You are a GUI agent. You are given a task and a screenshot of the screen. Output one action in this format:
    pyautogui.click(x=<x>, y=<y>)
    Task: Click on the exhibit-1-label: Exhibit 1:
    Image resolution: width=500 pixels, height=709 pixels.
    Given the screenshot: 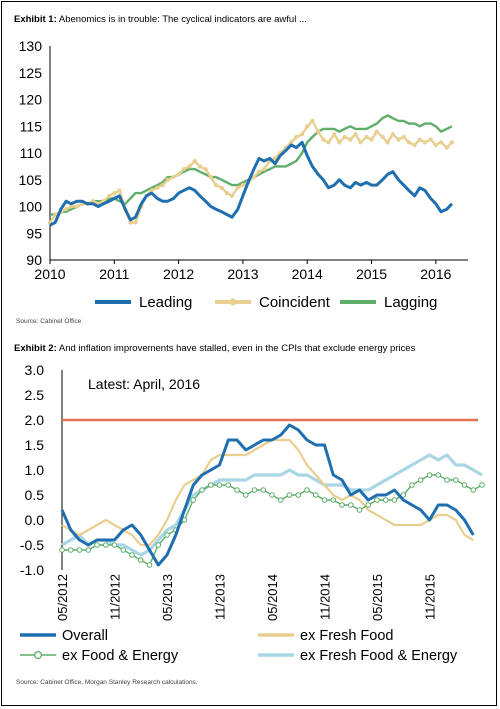 What is the action you would take?
    pyautogui.click(x=35, y=19)
    